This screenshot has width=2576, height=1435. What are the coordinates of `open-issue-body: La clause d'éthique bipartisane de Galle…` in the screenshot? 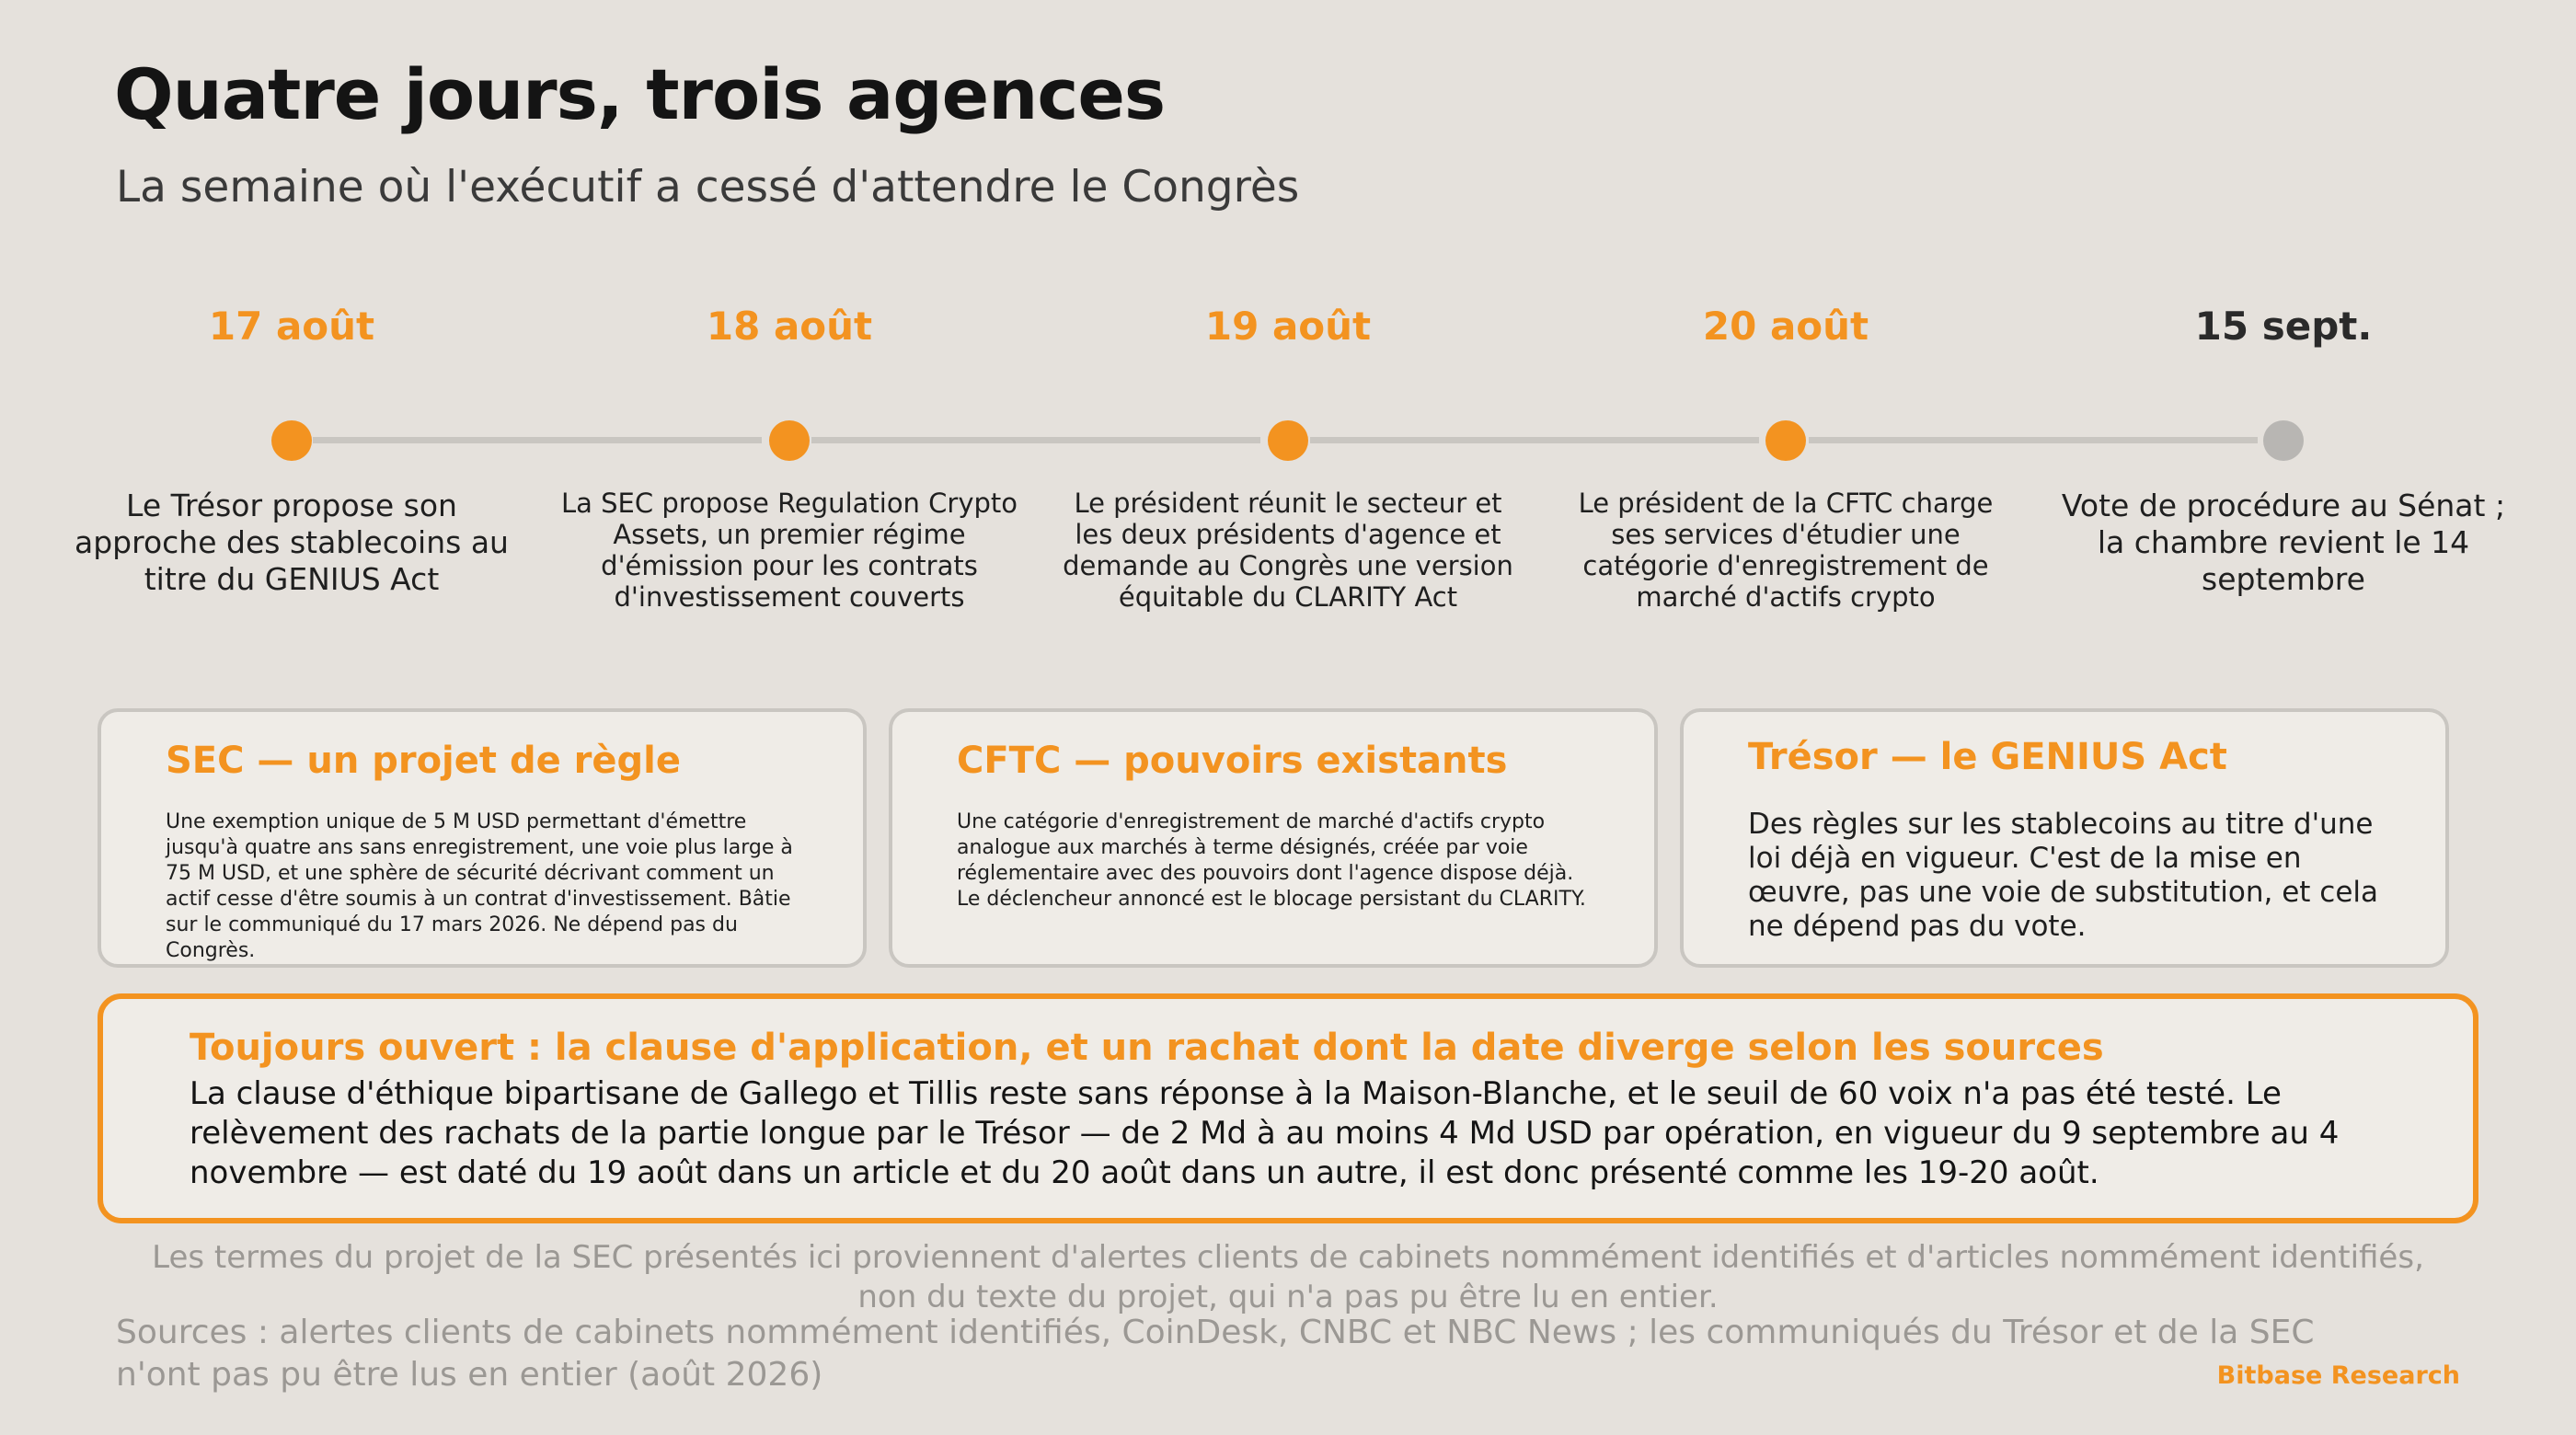 It's located at (1265, 1133).